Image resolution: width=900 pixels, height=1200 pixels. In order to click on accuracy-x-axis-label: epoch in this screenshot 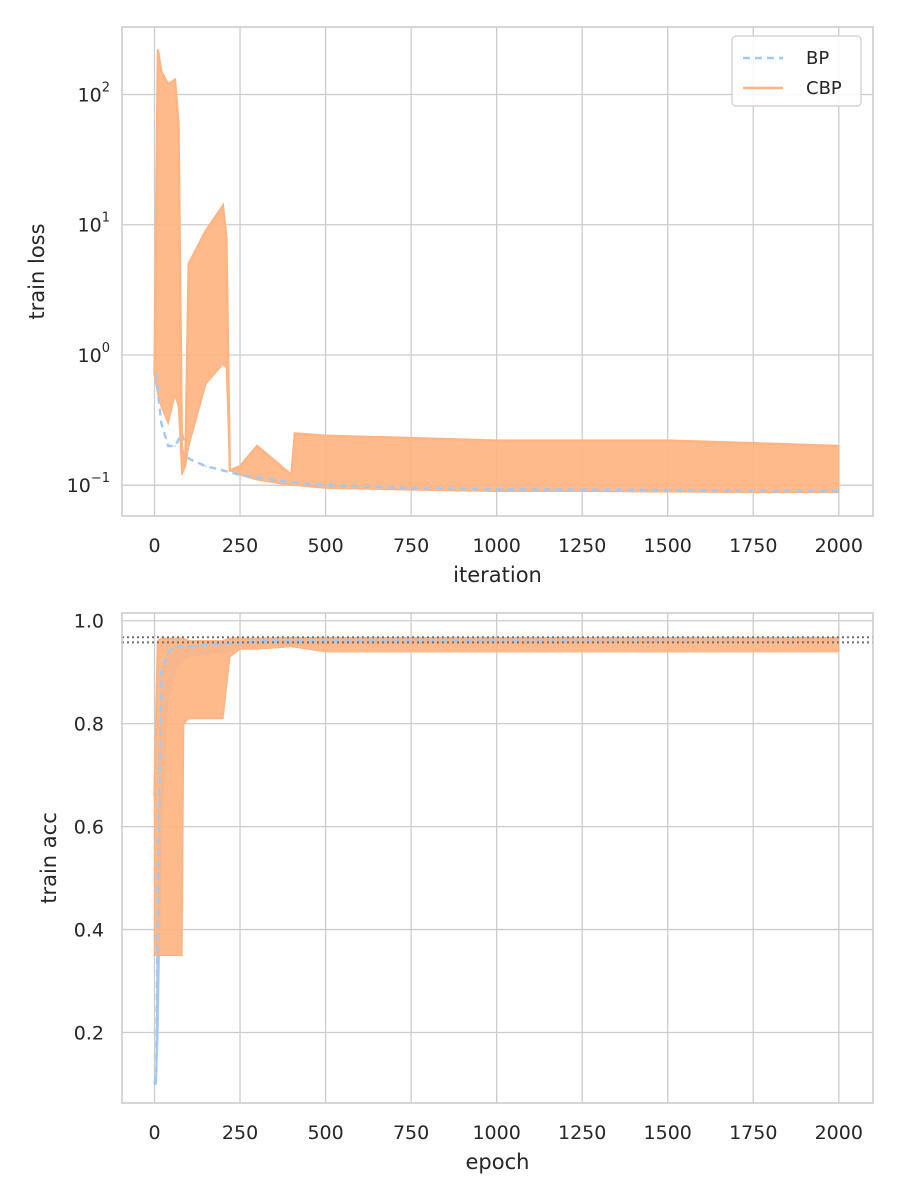, I will do `click(498, 1162)`.